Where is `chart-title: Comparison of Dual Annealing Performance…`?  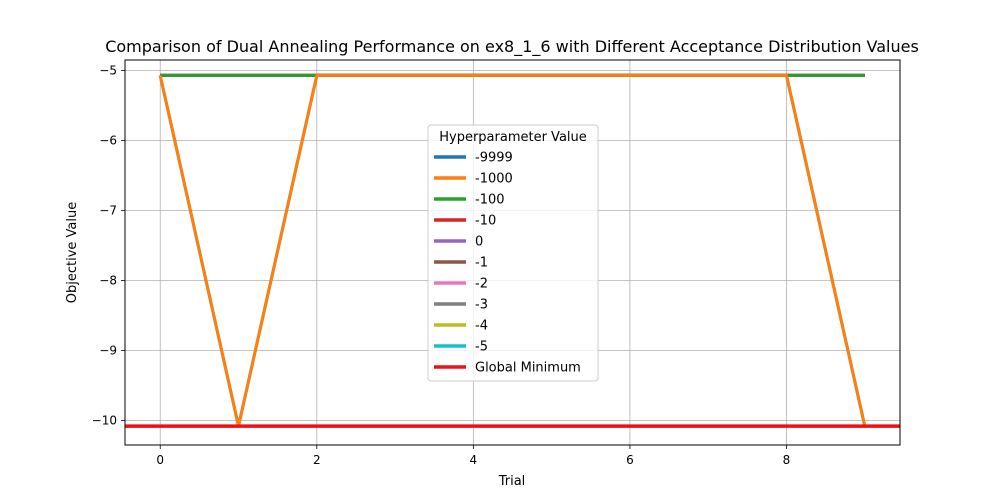
chart-title: Comparison of Dual Annealing Performance… is located at coordinates (512, 47).